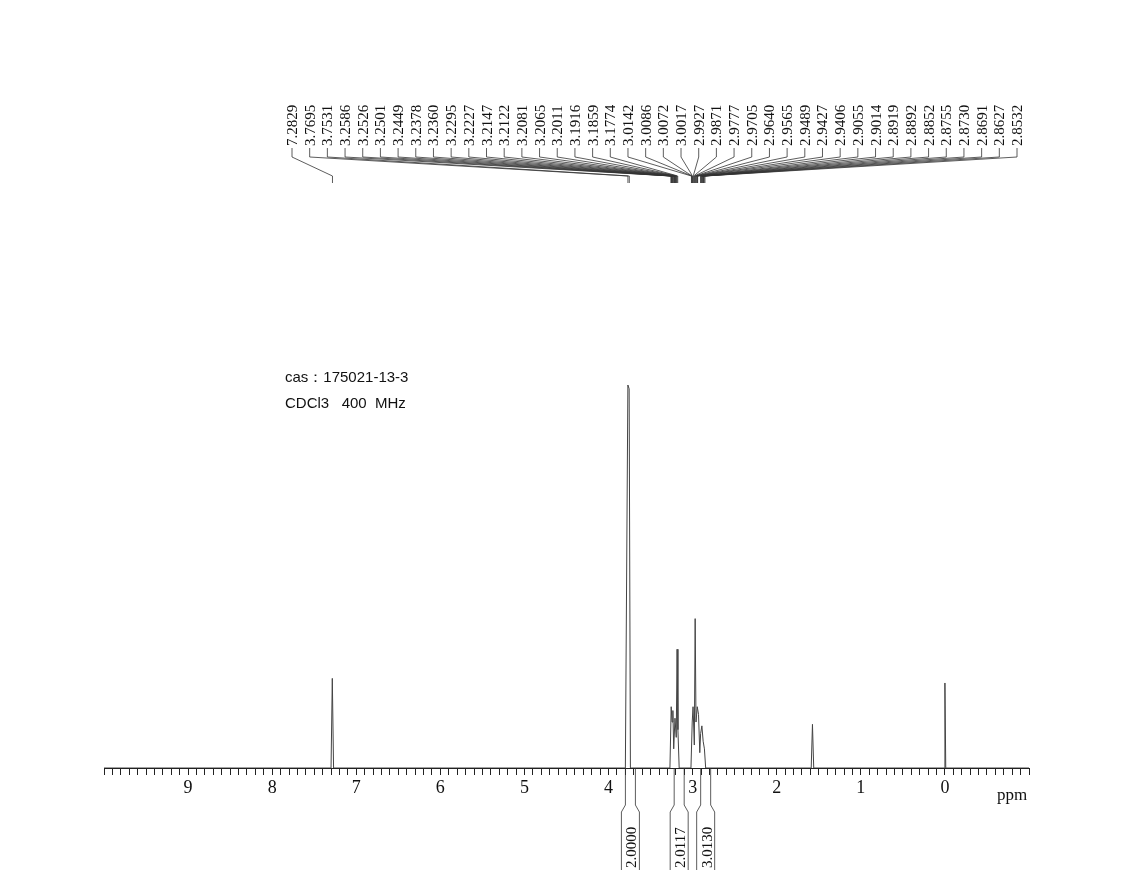  I want to click on annotation: 2.8755, so click(946, 125).